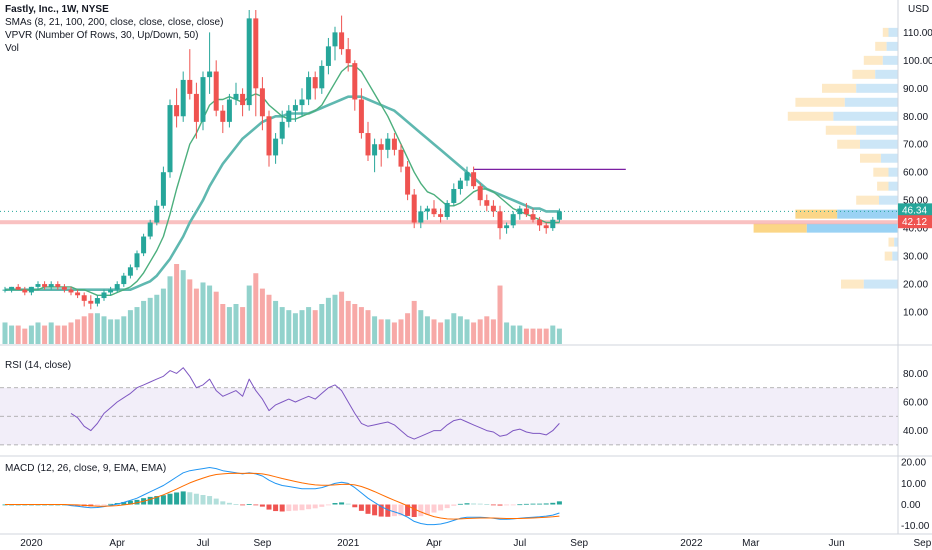 Image resolution: width=932 pixels, height=550 pixels. Describe the element at coordinates (911, 505) in the screenshot. I see `macd-tick-label: 0.00` at that location.